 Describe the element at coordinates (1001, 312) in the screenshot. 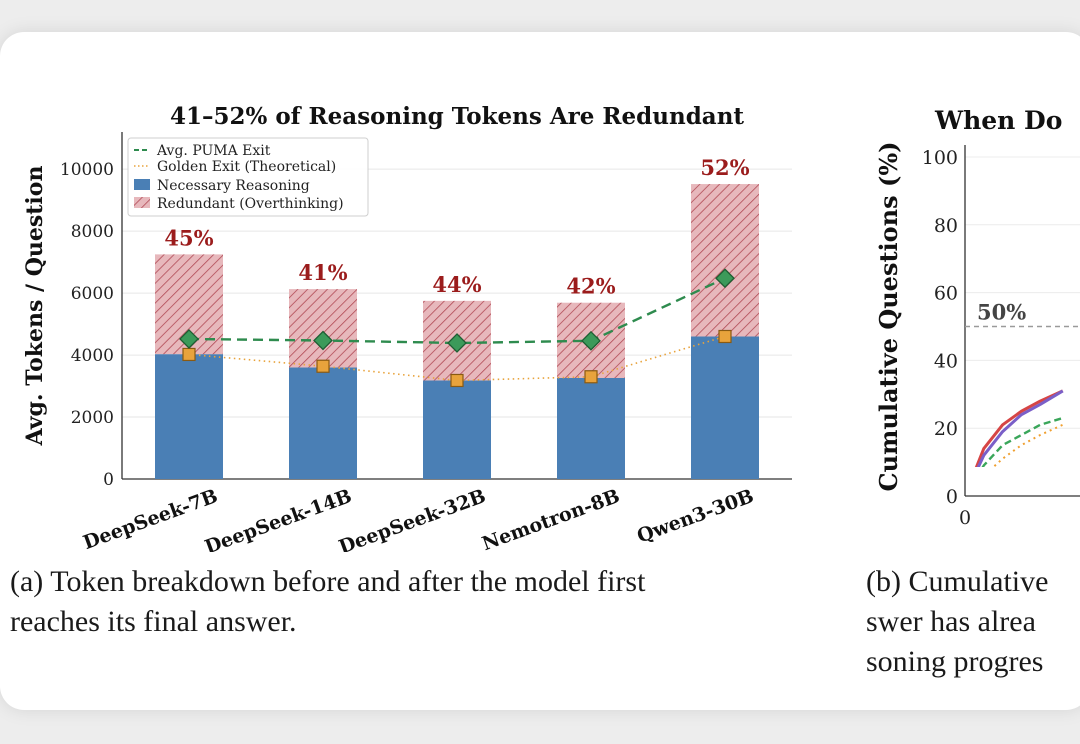

I see `reference-label-50: 50%` at that location.